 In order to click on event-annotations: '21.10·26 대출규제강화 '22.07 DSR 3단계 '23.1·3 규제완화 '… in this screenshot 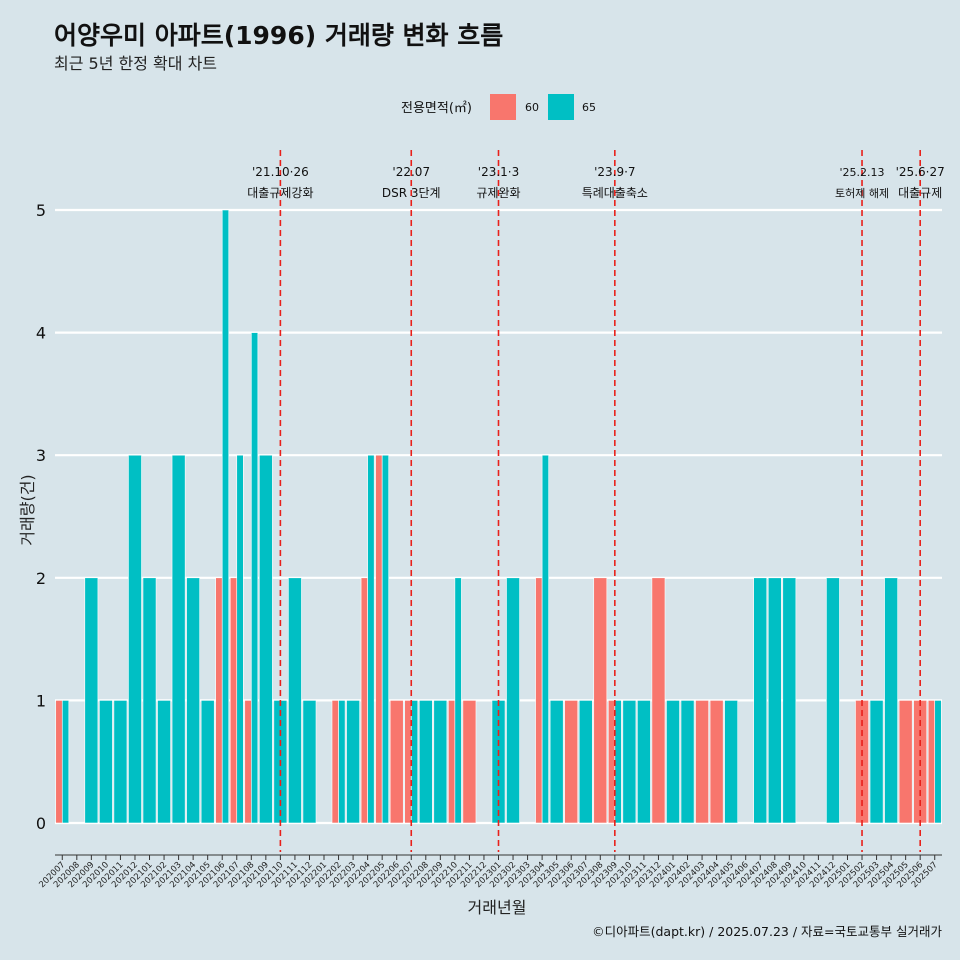, I will do `click(595, 182)`.